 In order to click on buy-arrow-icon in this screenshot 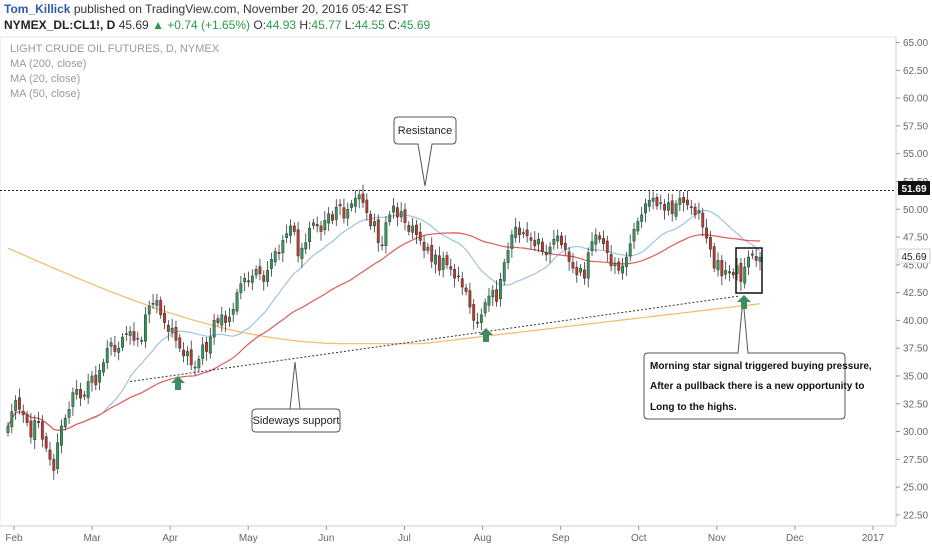, I will do `click(178, 383)`.